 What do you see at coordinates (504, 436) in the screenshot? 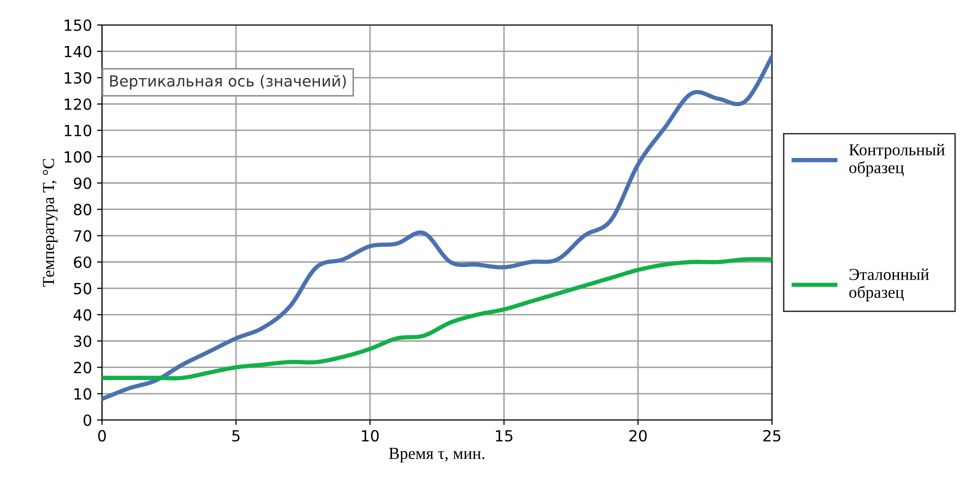
I see `x-tick-label: 15` at bounding box center [504, 436].